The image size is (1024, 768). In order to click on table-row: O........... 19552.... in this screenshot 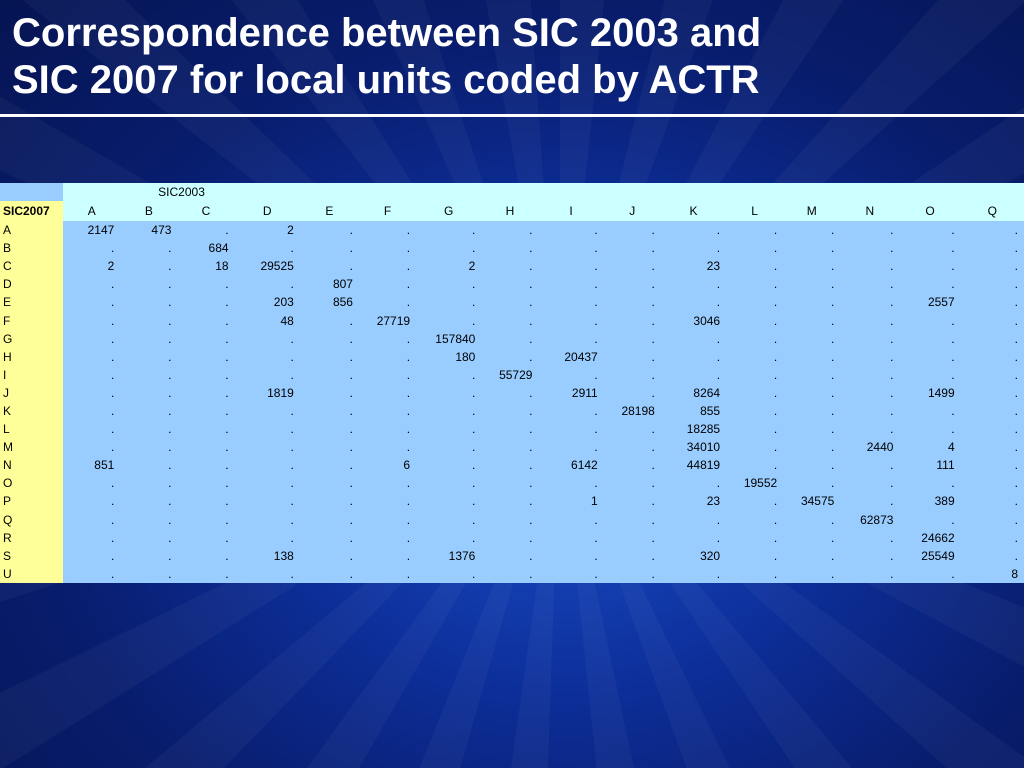, I will do `click(512, 483)`.